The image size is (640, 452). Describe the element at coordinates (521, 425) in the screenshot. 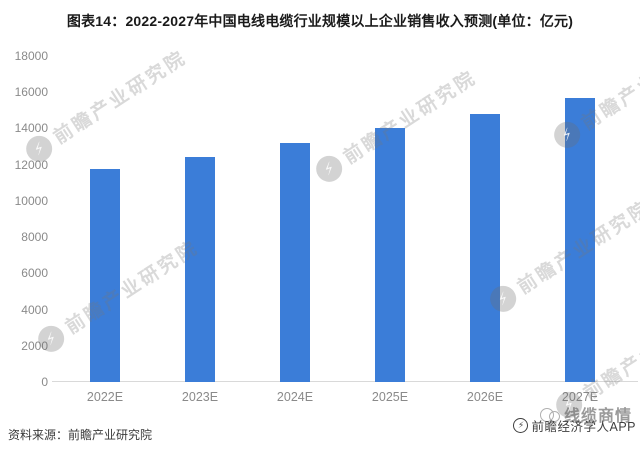

I see `qianzhan-app-logo-icon: ⚡` at that location.